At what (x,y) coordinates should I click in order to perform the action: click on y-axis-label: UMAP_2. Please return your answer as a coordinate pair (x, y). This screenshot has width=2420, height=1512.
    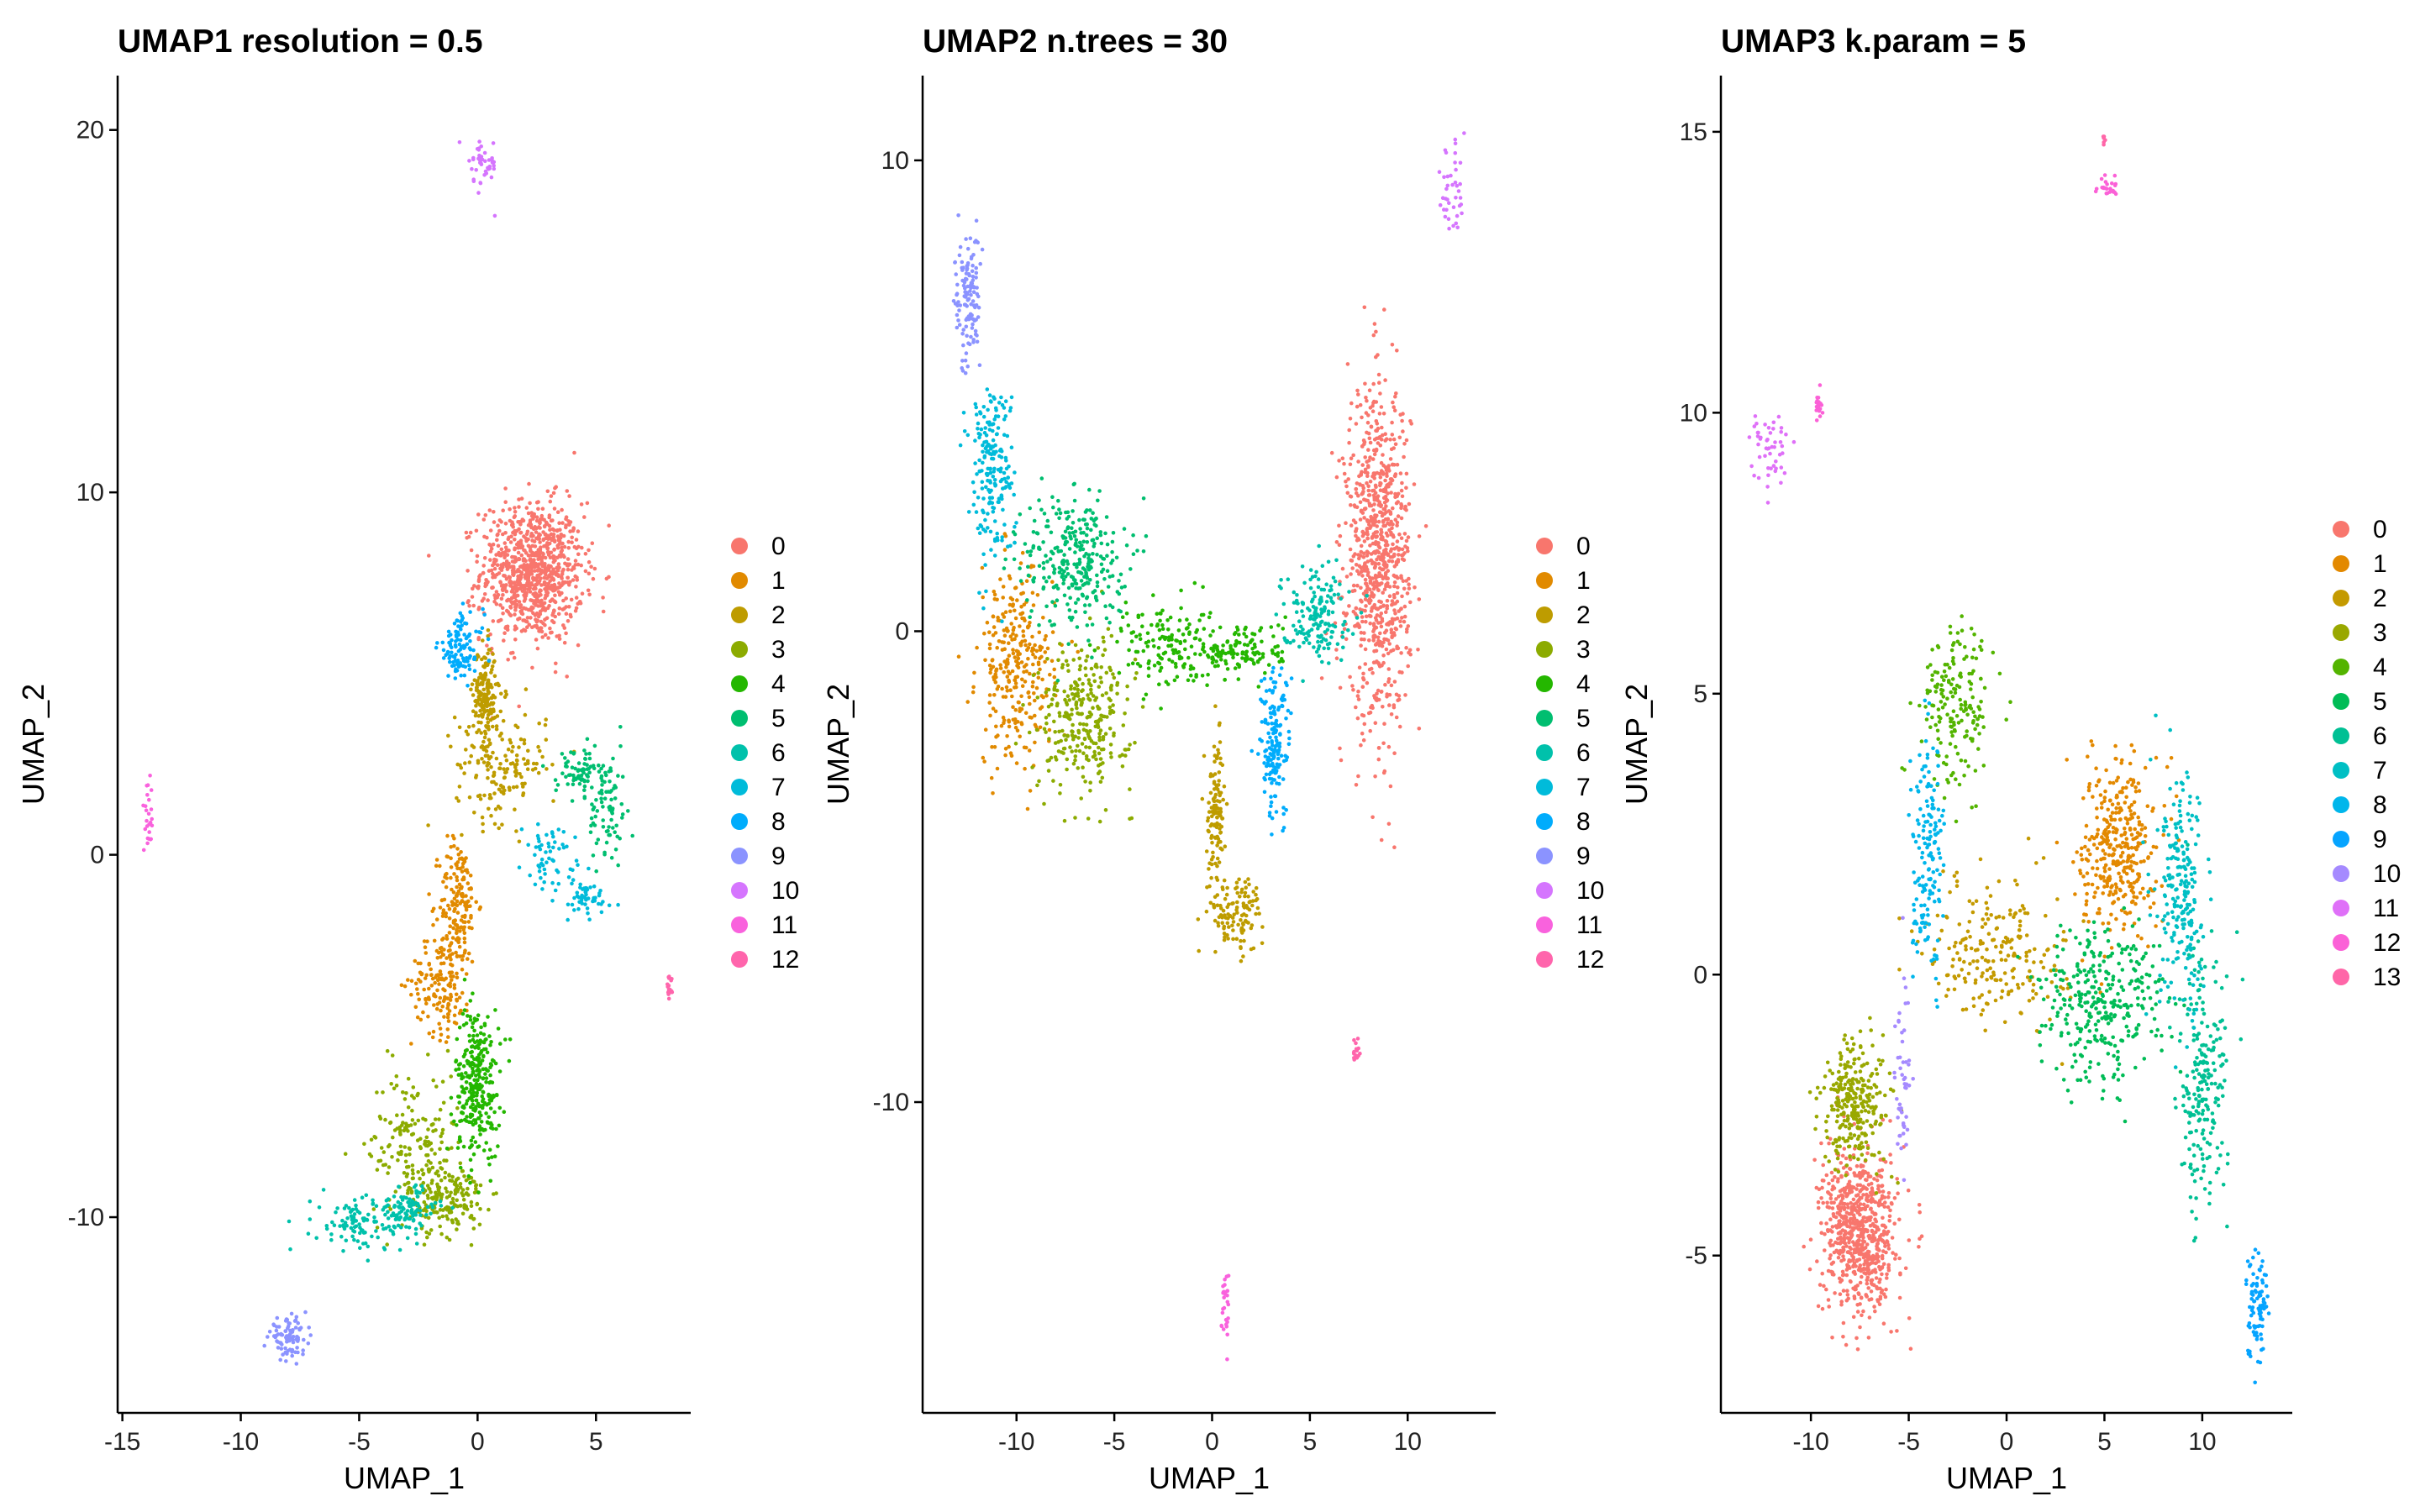
    Looking at the image, I should click on (33, 744).